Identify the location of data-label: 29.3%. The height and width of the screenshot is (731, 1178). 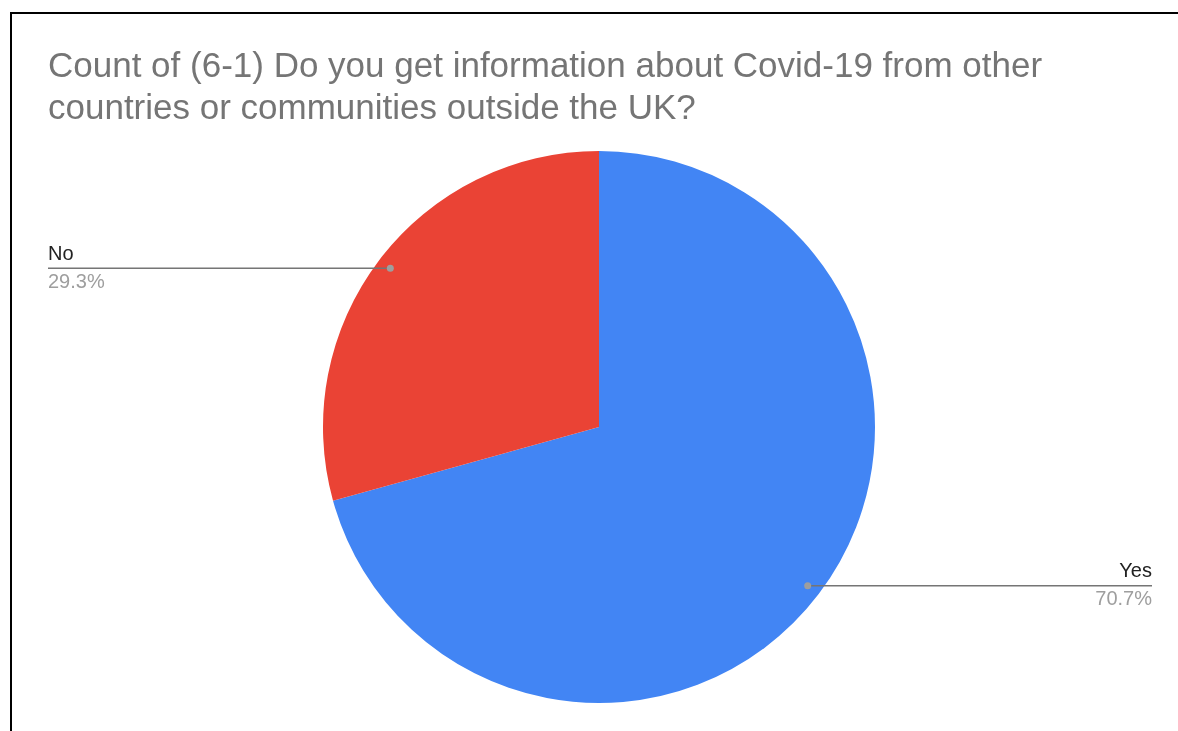
(76, 280).